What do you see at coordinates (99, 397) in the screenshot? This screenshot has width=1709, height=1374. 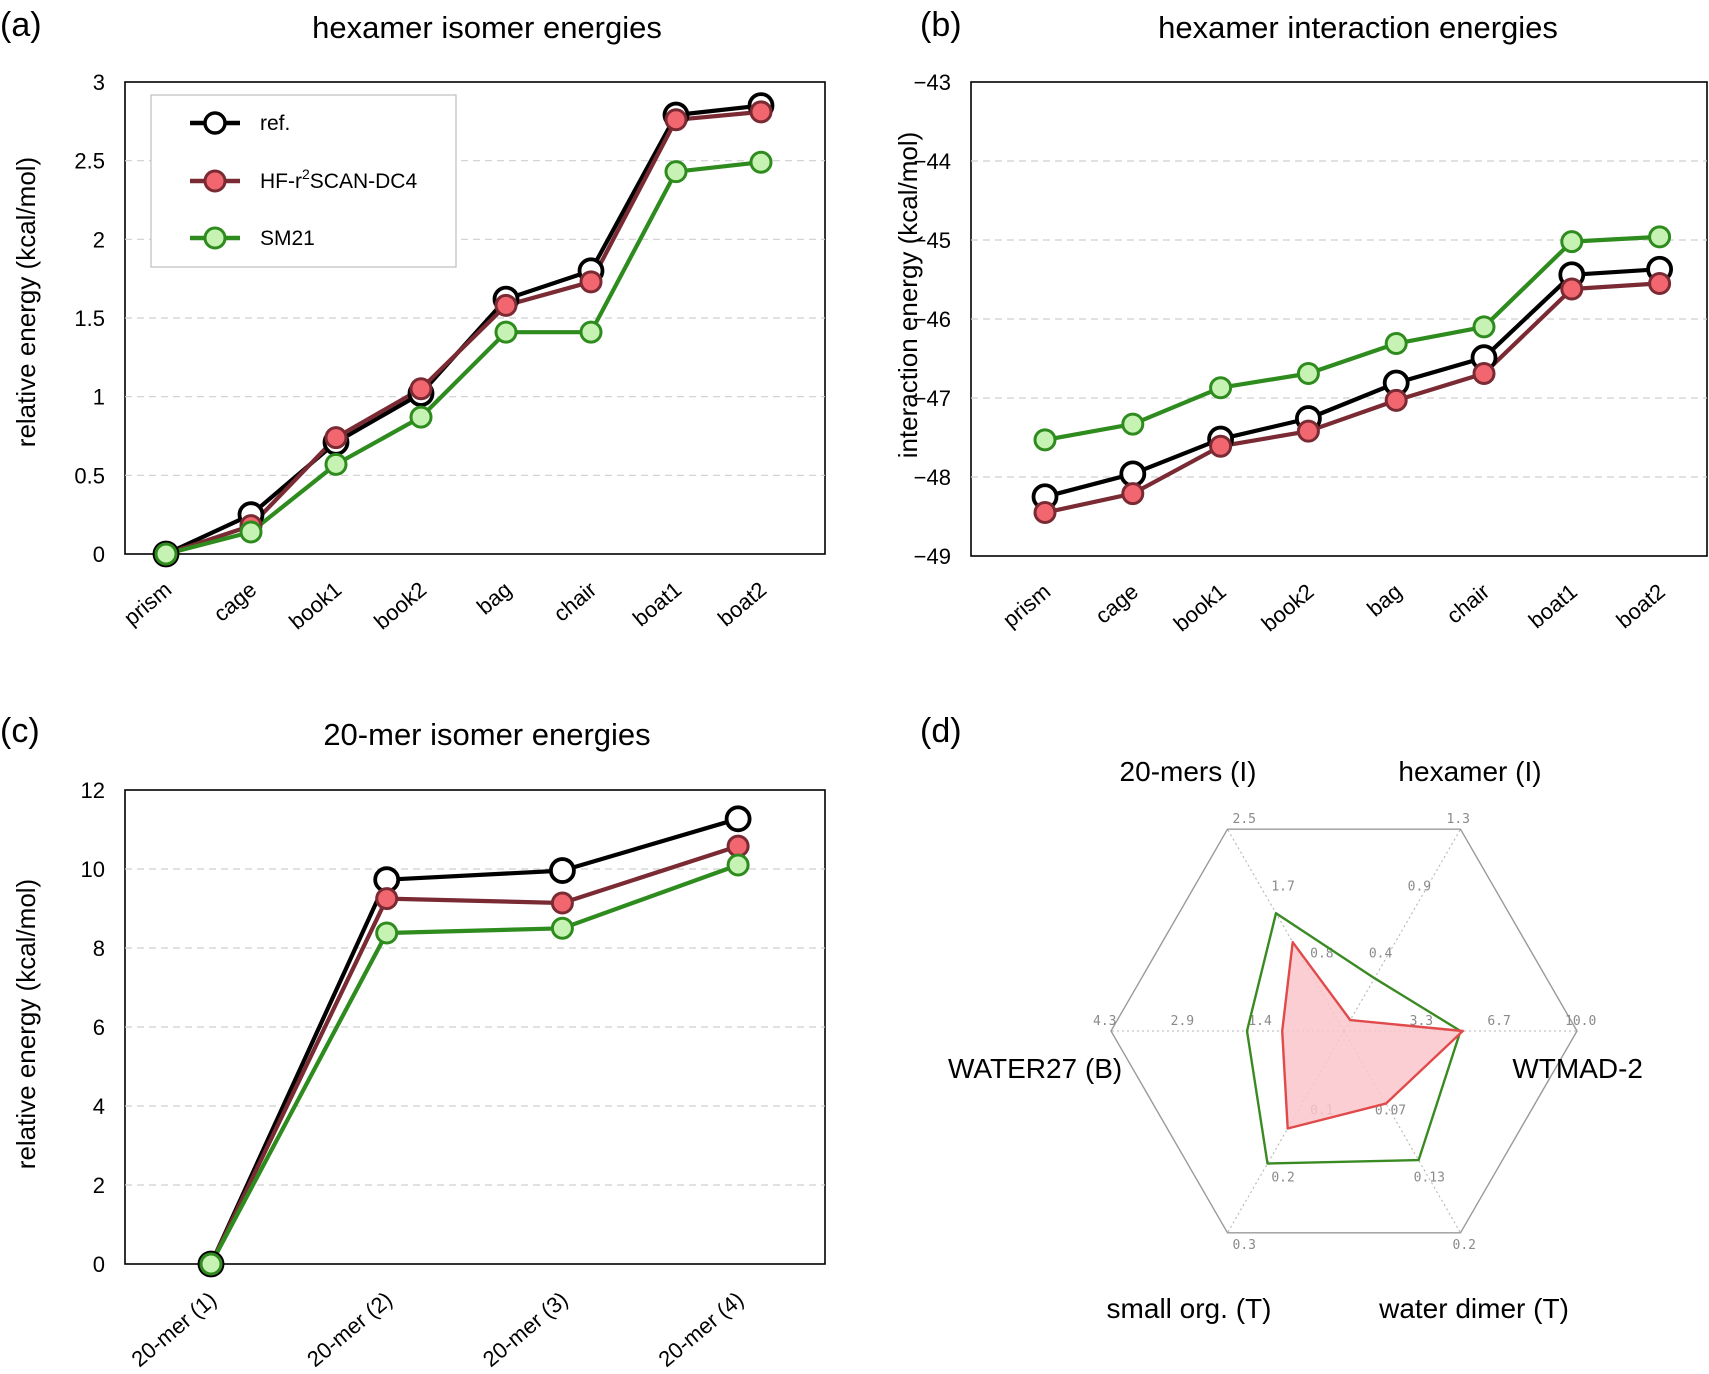 I see `y-tick-label: 1` at bounding box center [99, 397].